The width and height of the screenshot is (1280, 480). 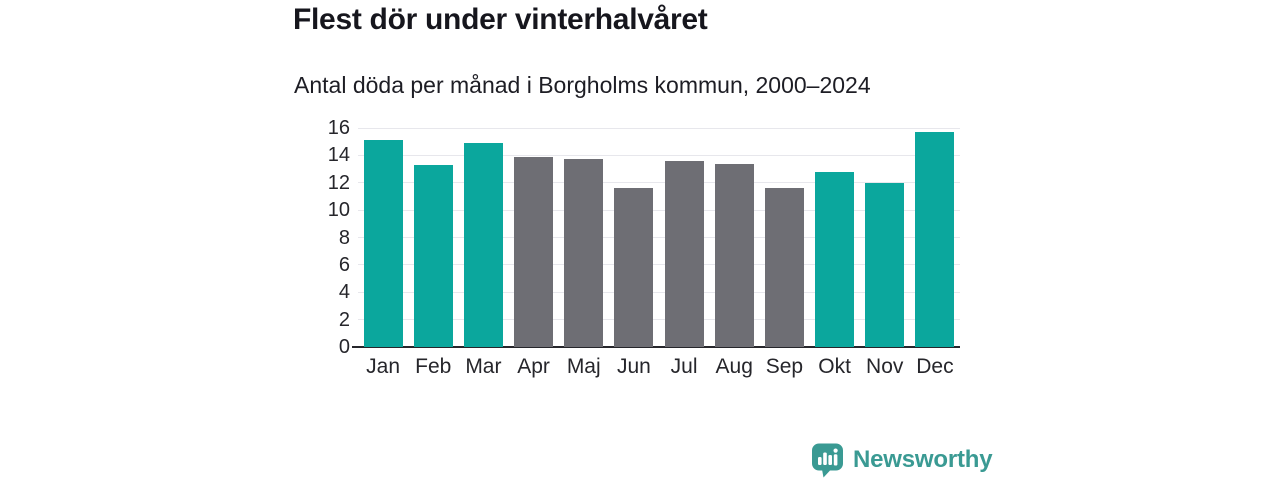 I want to click on newsworthy-logo-icon, so click(x=827, y=460).